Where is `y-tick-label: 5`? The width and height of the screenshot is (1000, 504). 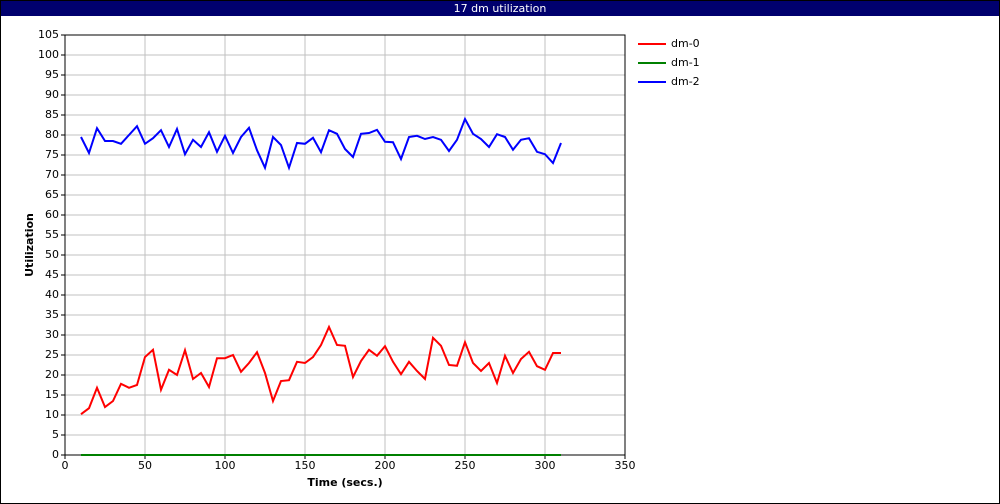
y-tick-label: 5 is located at coordinates (55, 434).